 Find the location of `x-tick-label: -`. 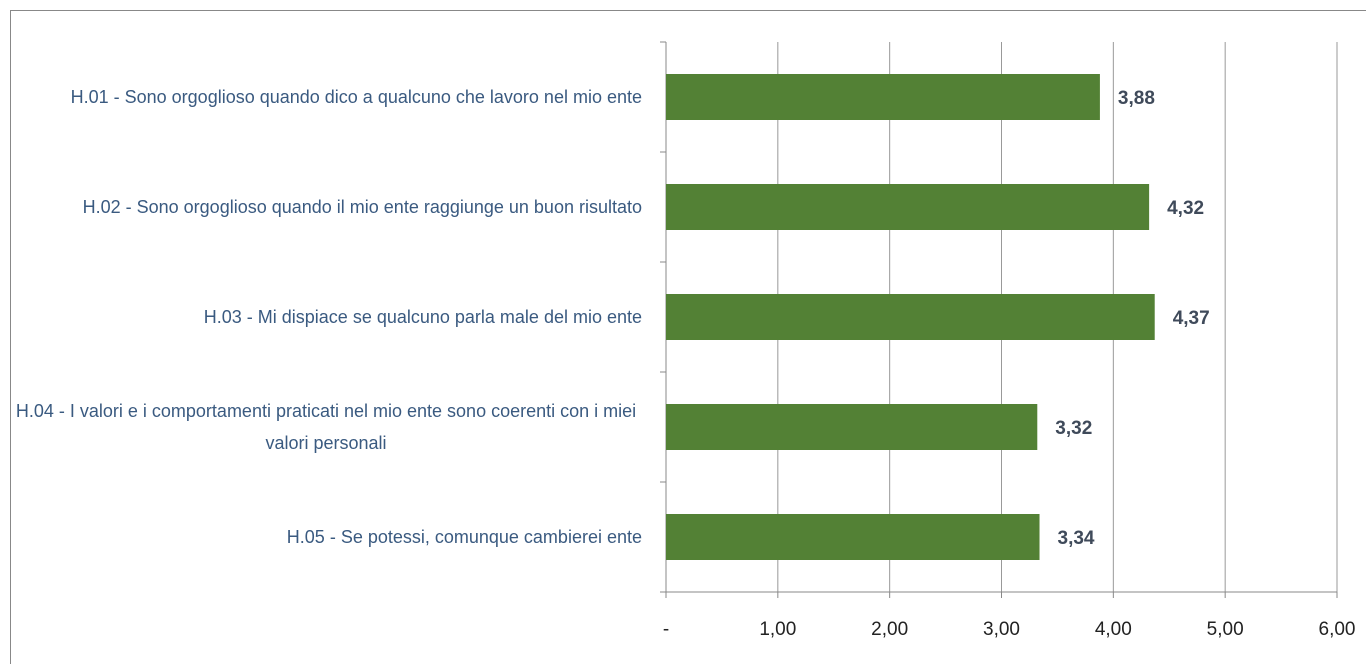

x-tick-label: - is located at coordinates (666, 629).